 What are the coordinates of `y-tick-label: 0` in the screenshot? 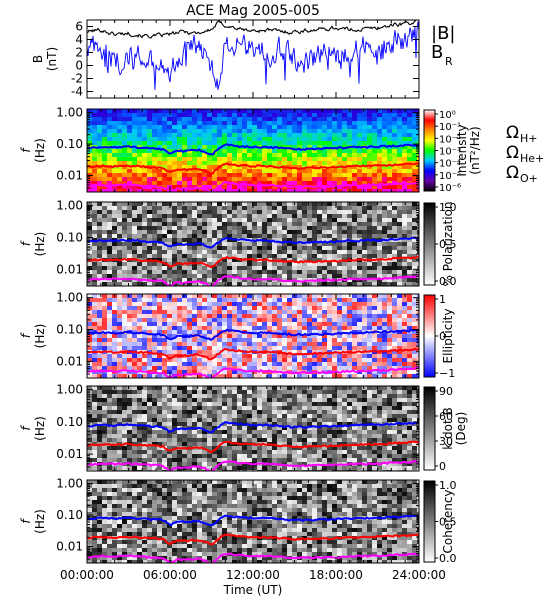 It's located at (79, 66).